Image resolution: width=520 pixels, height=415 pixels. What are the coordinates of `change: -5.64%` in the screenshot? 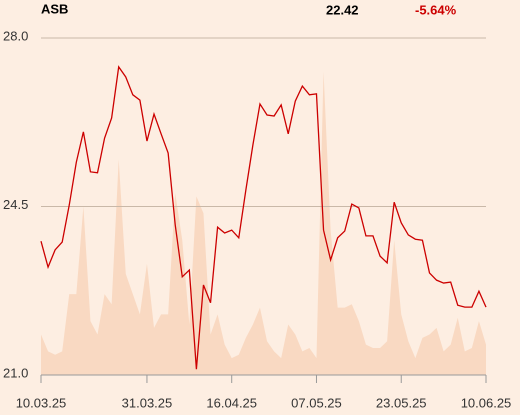 It's located at (436, 9).